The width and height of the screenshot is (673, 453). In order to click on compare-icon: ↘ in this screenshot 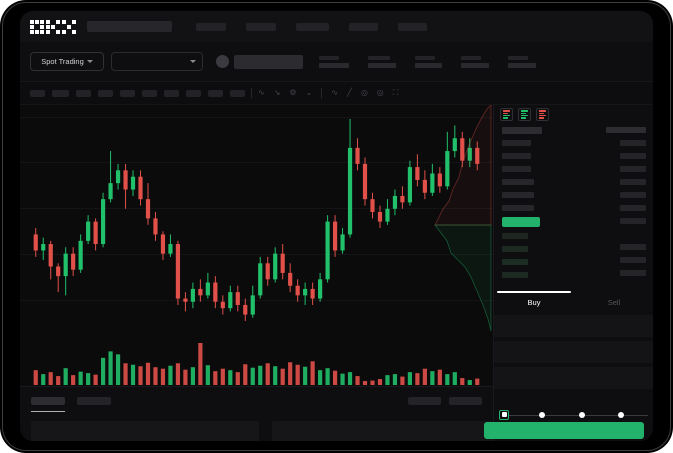, I will do `click(277, 92)`.